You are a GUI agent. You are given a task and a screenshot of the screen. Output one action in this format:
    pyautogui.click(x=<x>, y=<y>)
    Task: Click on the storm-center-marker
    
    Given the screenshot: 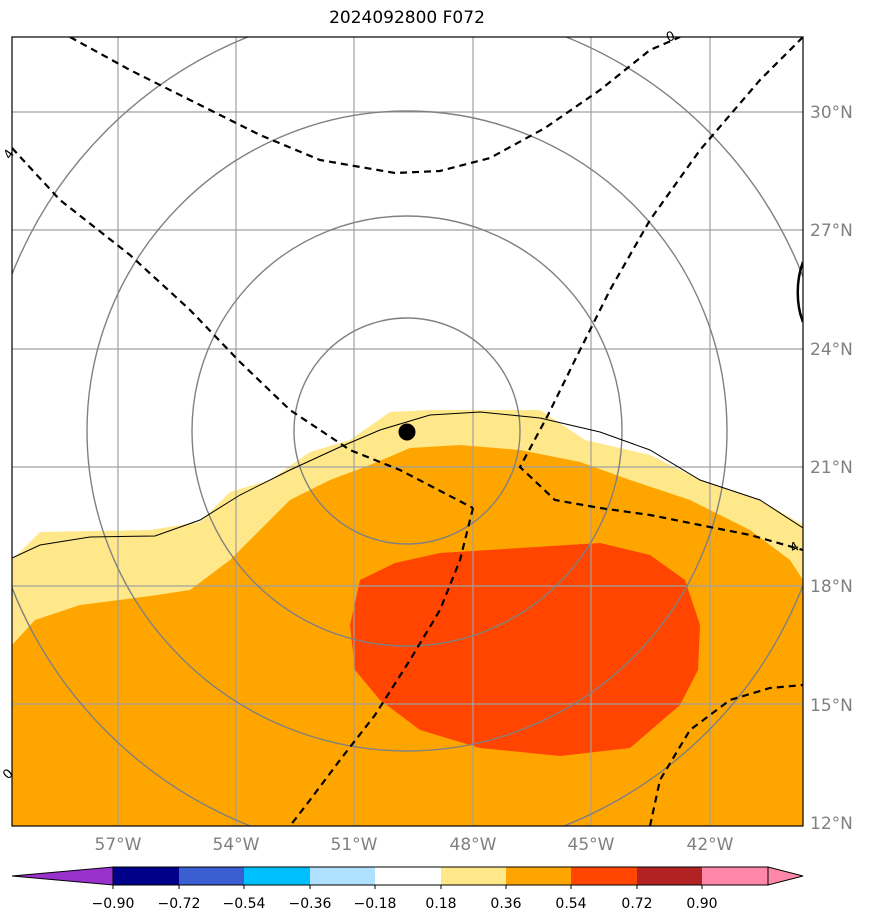 What is the action you would take?
    pyautogui.click(x=407, y=432)
    